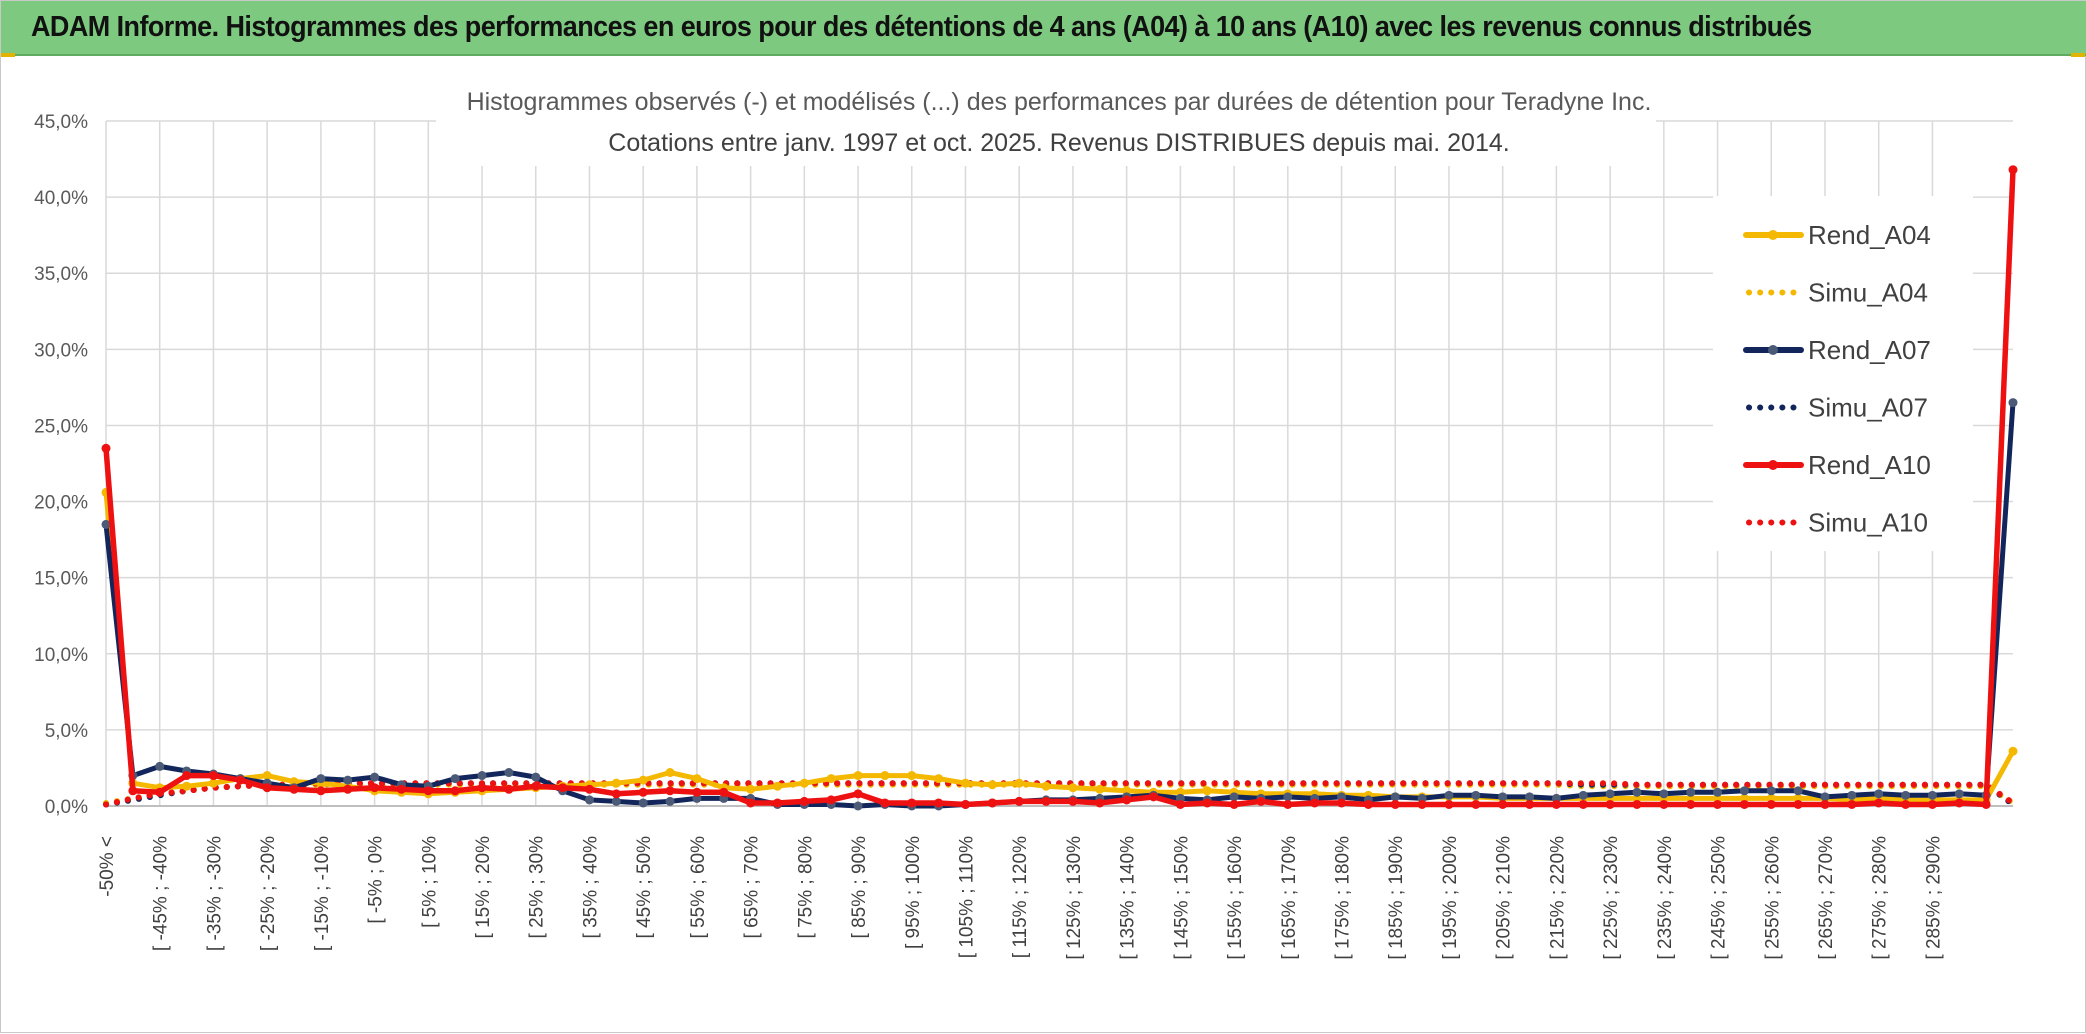 The image size is (2086, 1034). Describe the element at coordinates (1343, 898) in the screenshot. I see `x-tick-label: [ 175% ; 180%` at that location.